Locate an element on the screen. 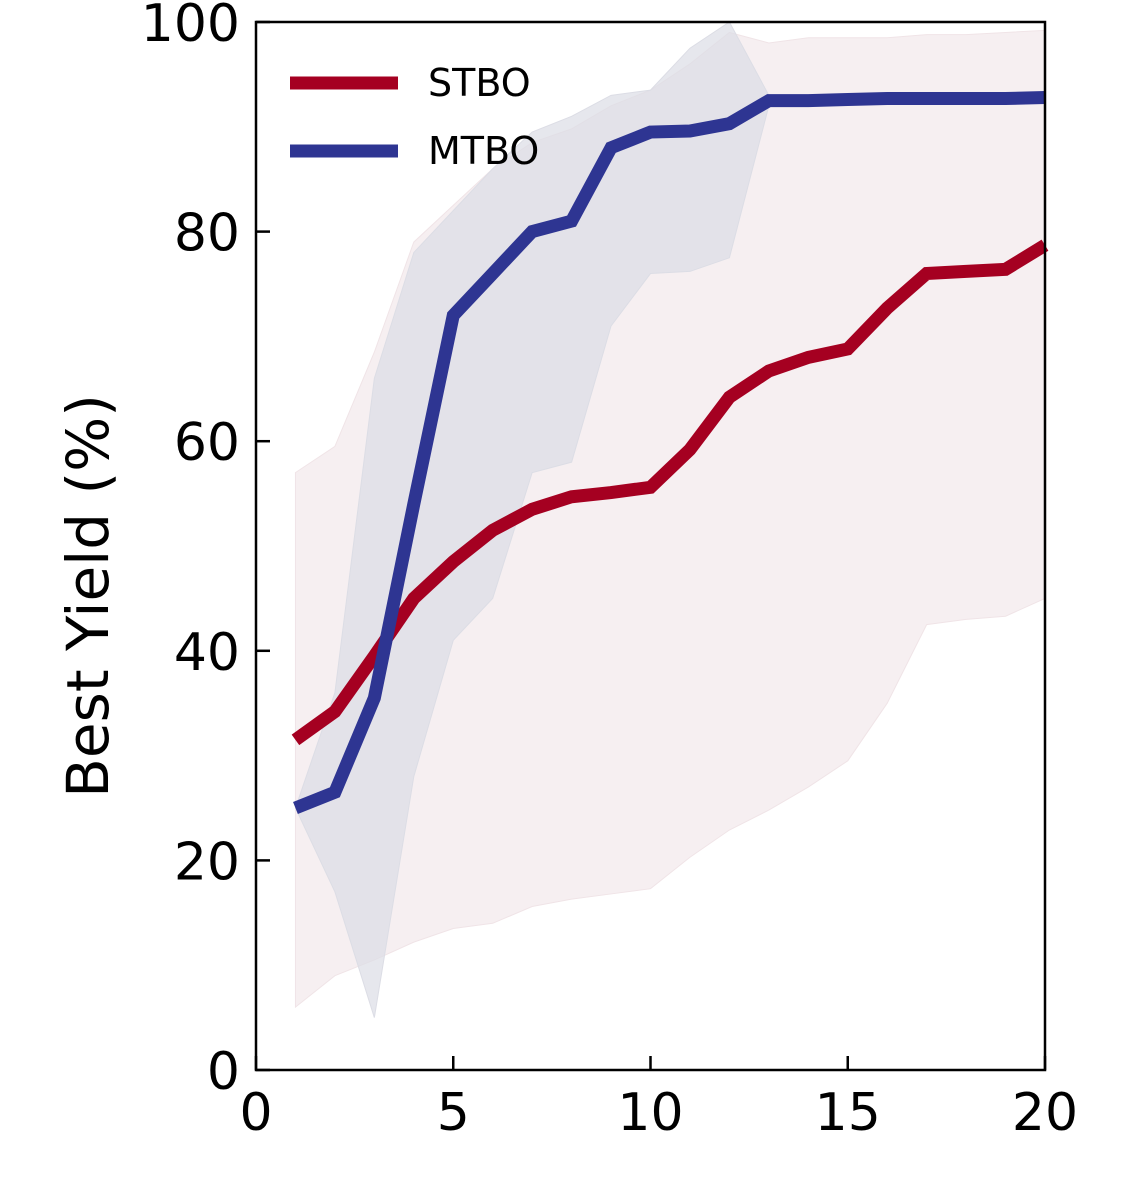 This screenshot has width=1134, height=1200. x-tick-label: 20 is located at coordinates (1045, 1113).